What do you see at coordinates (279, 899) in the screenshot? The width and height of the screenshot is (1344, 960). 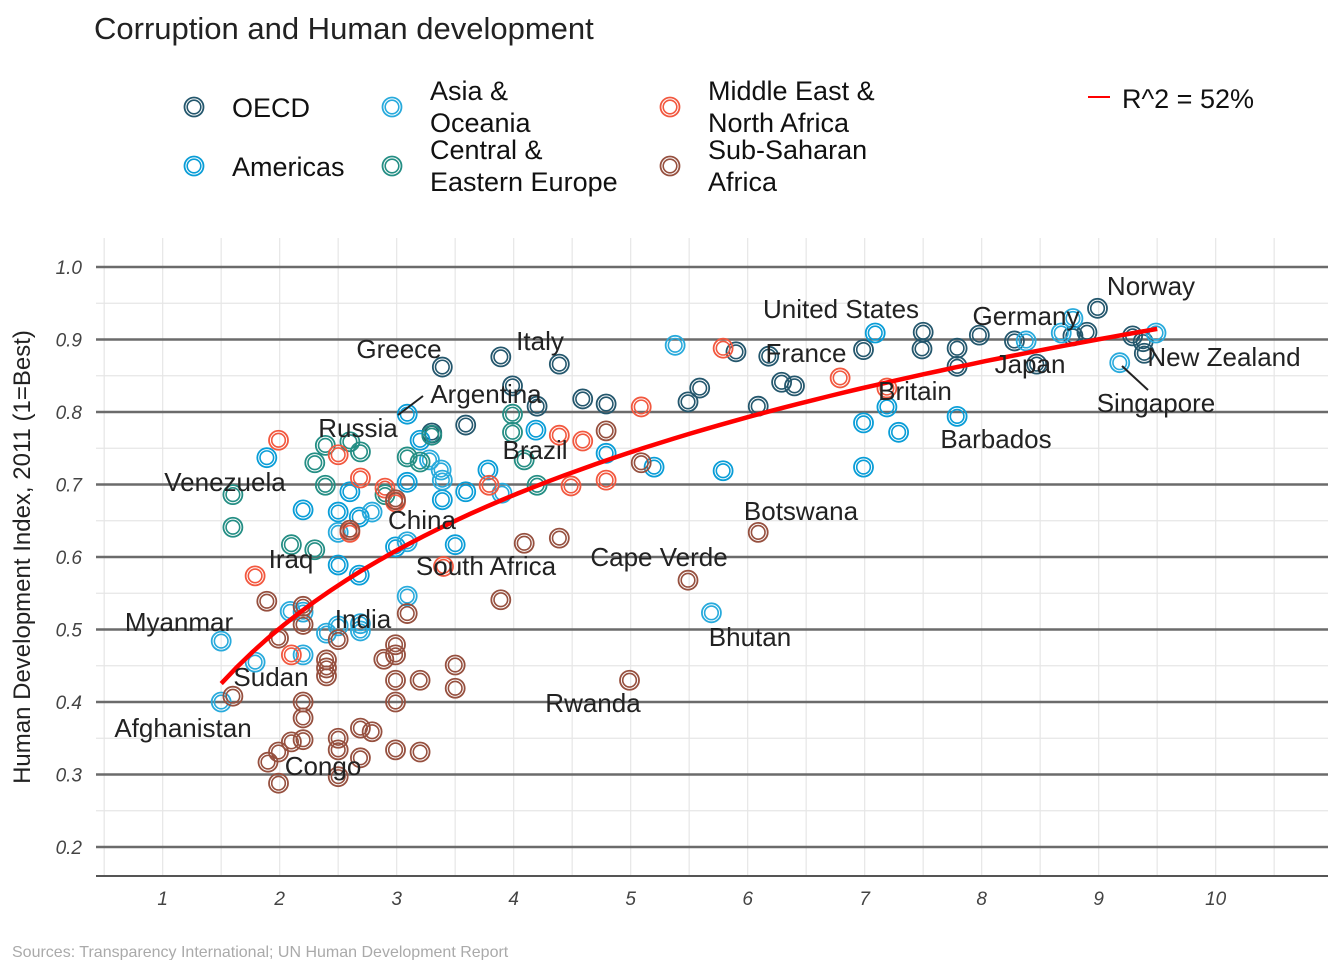 I see `x-tick-label: 2` at bounding box center [279, 899].